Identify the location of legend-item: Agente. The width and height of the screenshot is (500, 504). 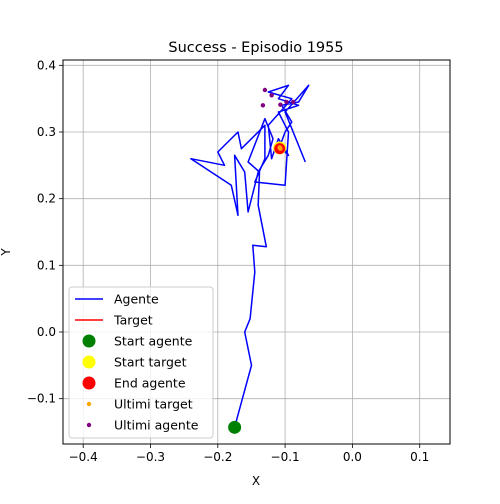
(117, 299).